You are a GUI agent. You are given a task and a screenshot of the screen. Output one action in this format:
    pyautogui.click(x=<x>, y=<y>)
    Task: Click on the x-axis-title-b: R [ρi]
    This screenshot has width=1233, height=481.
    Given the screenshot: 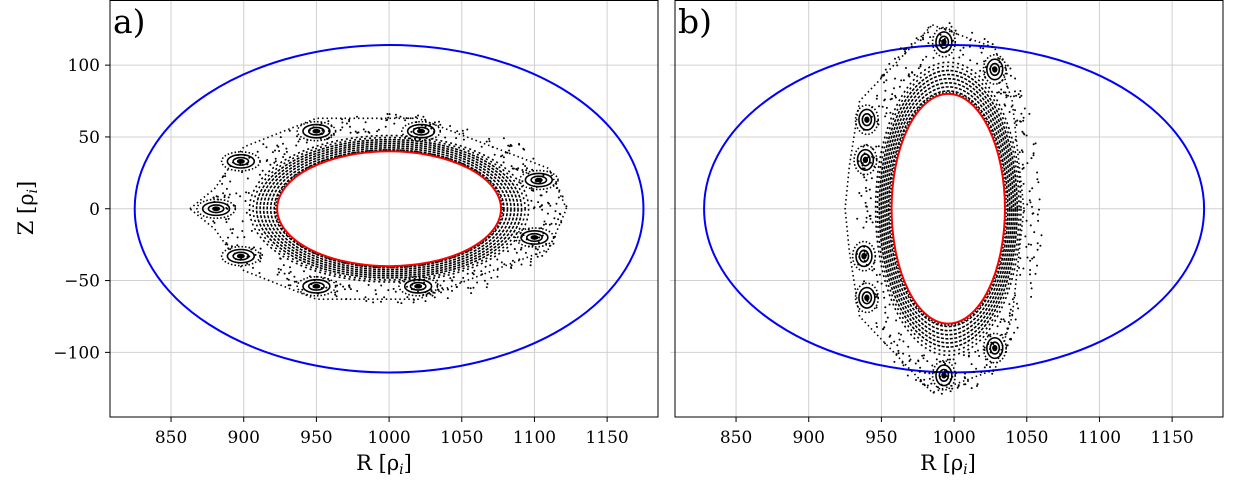 What is the action you would take?
    pyautogui.click(x=948, y=464)
    